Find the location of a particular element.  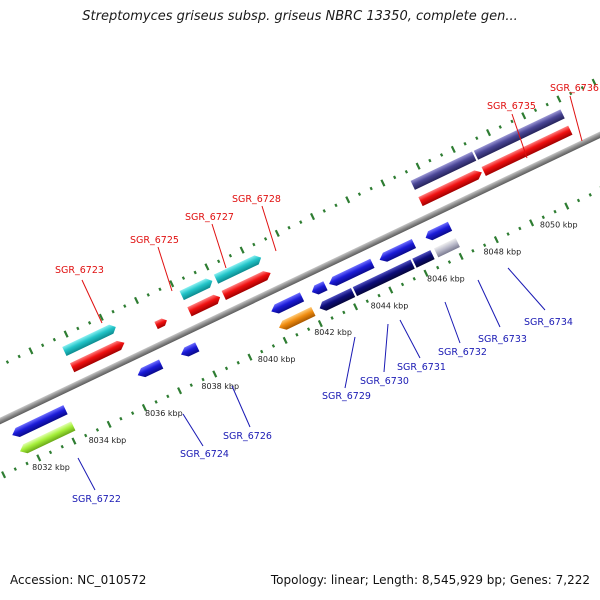

kbp-label: 8038 kbp is located at coordinates (220, 386).